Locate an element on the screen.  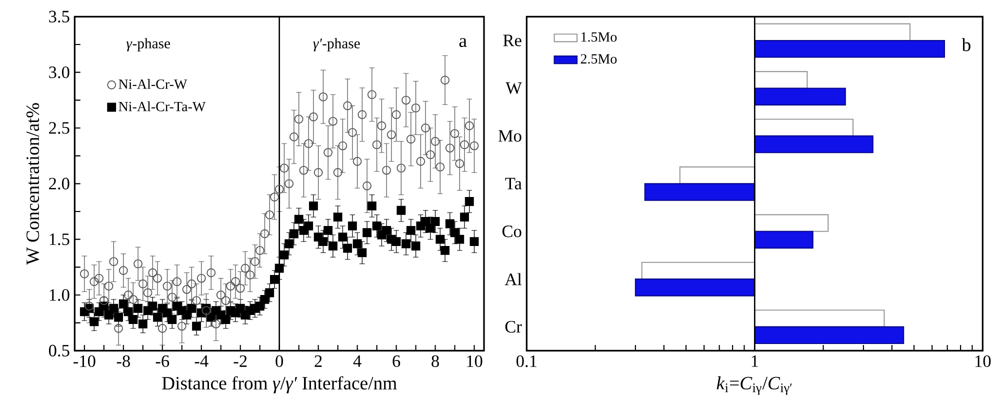
x-tick-label: 2 is located at coordinates (318, 361).